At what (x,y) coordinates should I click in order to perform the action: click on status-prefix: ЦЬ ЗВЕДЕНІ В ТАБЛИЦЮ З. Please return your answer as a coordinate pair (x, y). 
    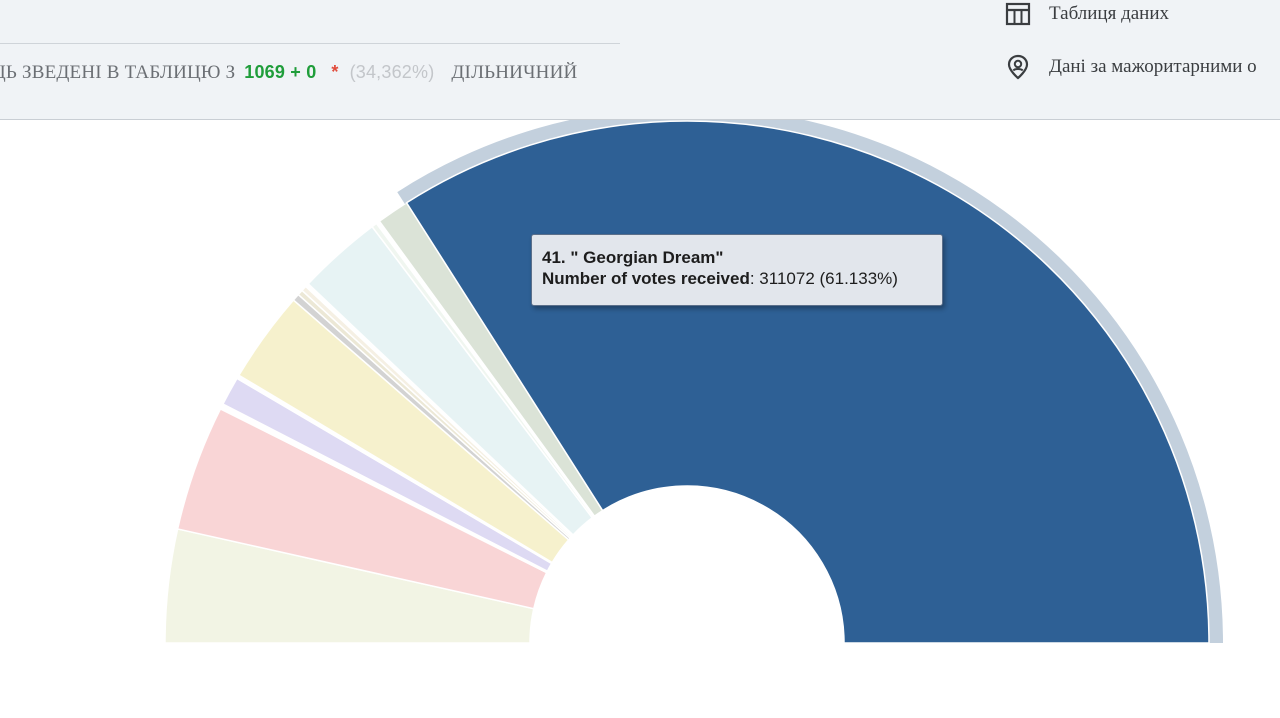
    Looking at the image, I should click on (118, 72).